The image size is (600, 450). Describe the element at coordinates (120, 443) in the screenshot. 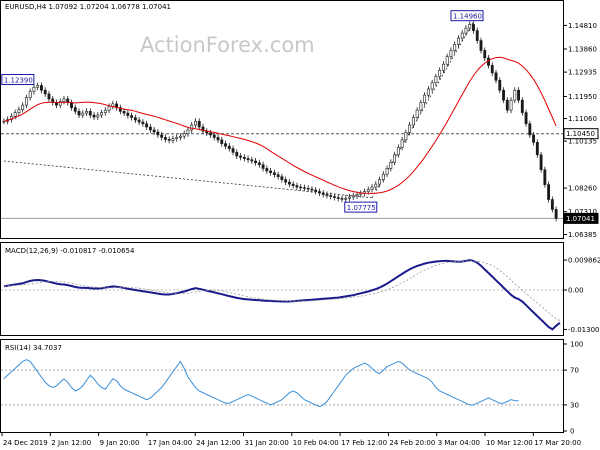

I see `x-tick-label: 9 Jan 20:00` at that location.